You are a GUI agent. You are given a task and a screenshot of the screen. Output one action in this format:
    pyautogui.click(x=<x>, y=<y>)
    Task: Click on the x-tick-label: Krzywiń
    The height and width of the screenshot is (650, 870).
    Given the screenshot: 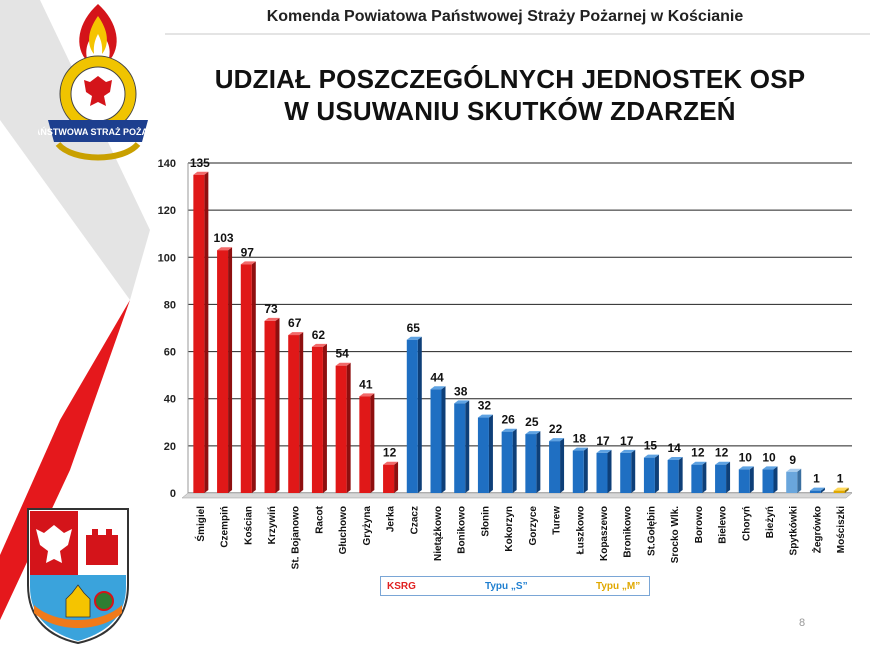 What is the action you would take?
    pyautogui.click(x=272, y=525)
    